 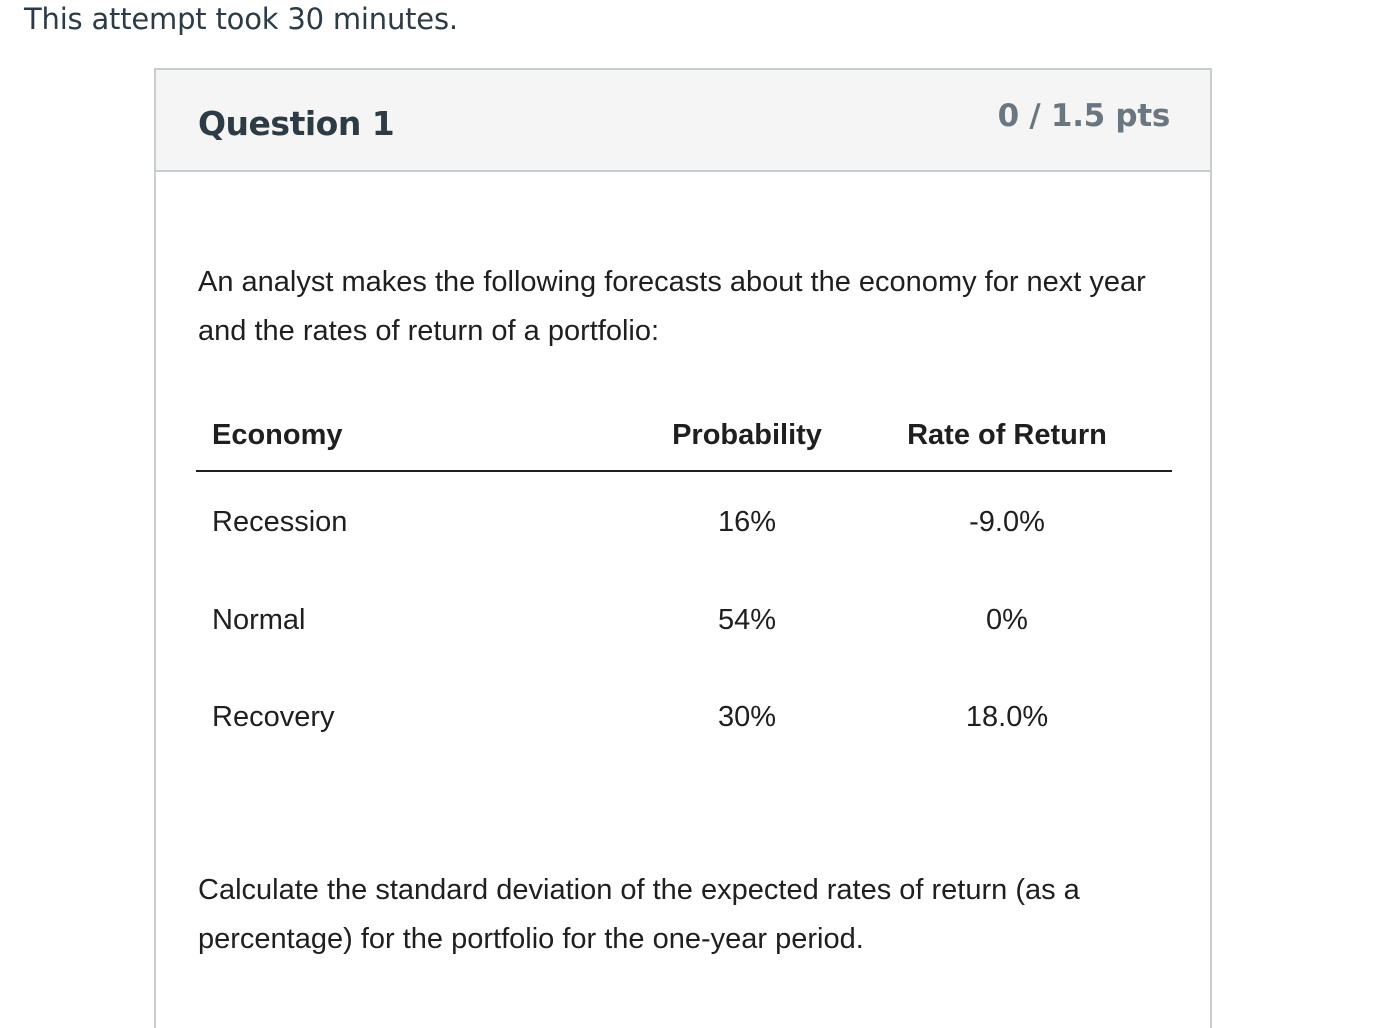 I want to click on cell-rate-of-return: -9.0%, so click(x=1007, y=521).